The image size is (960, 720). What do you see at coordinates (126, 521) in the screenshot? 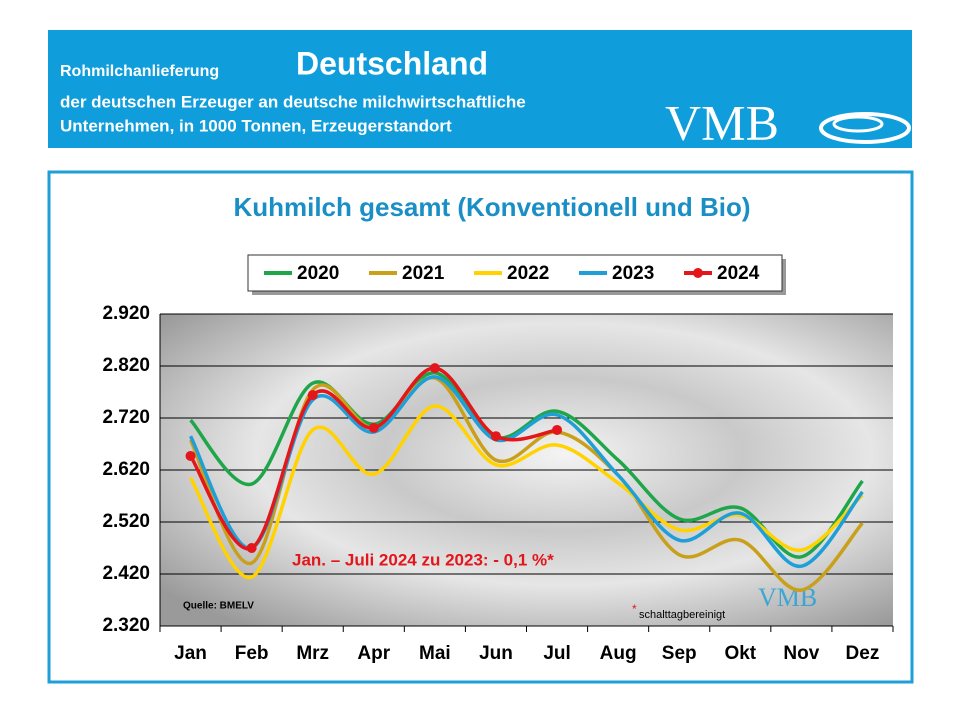
I see `y-tick-label: 2.520` at bounding box center [126, 521].